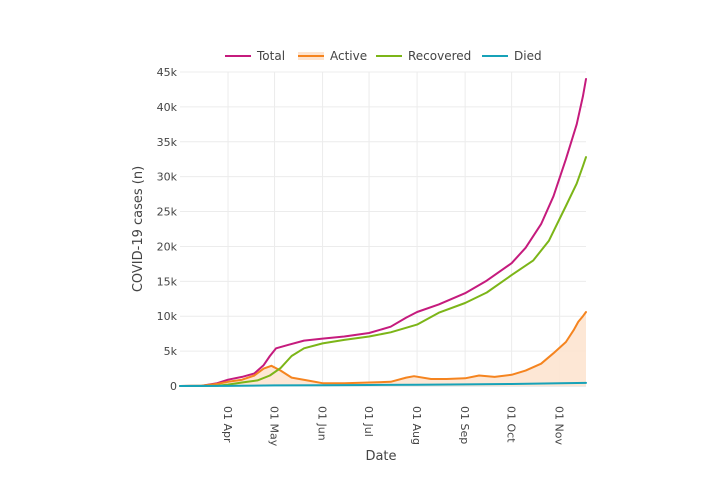 The height and width of the screenshot is (480, 720). I want to click on legend-label: Active, so click(348, 56).